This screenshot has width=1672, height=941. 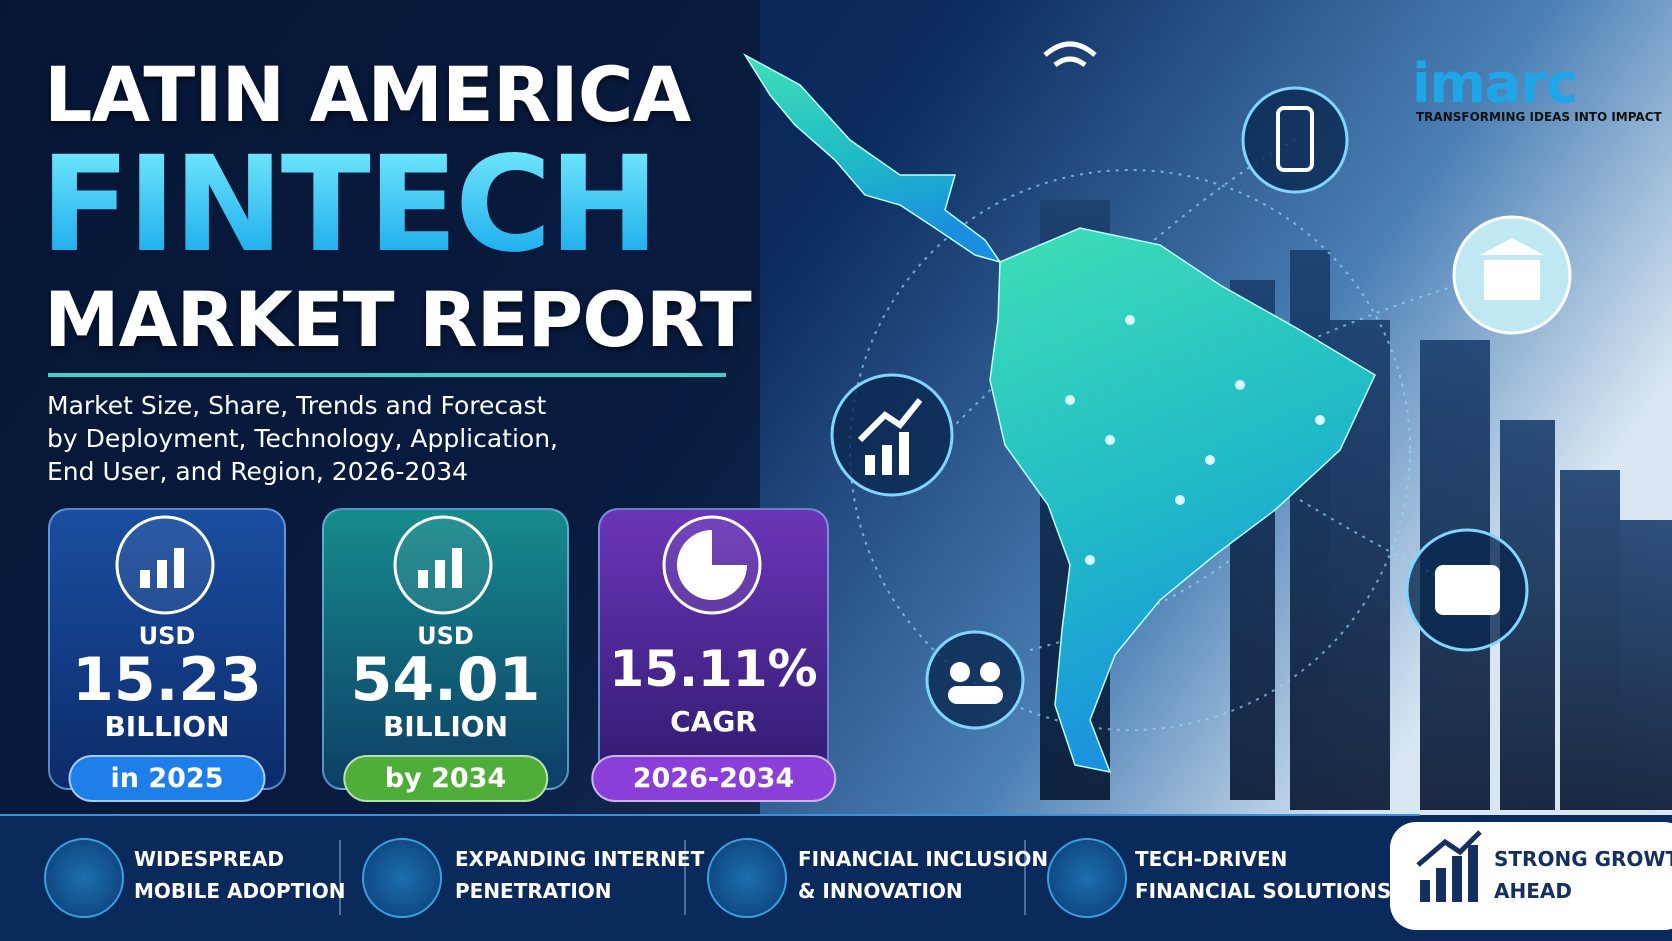 I want to click on stat-value: 15.11%, so click(x=713, y=669).